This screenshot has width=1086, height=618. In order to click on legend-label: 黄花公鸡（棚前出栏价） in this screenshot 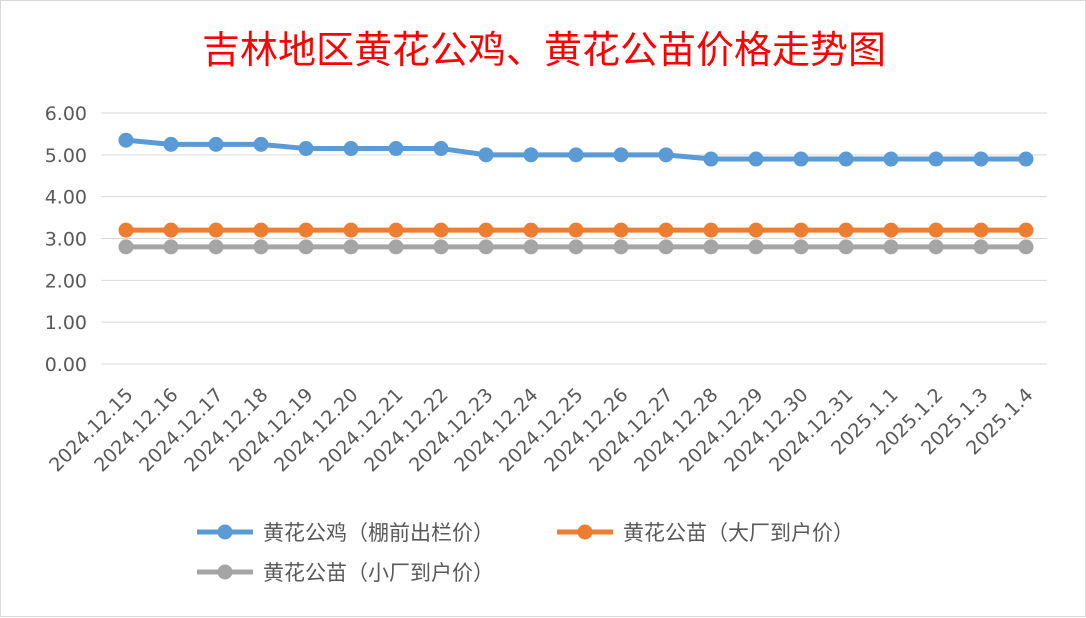, I will do `click(378, 533)`.